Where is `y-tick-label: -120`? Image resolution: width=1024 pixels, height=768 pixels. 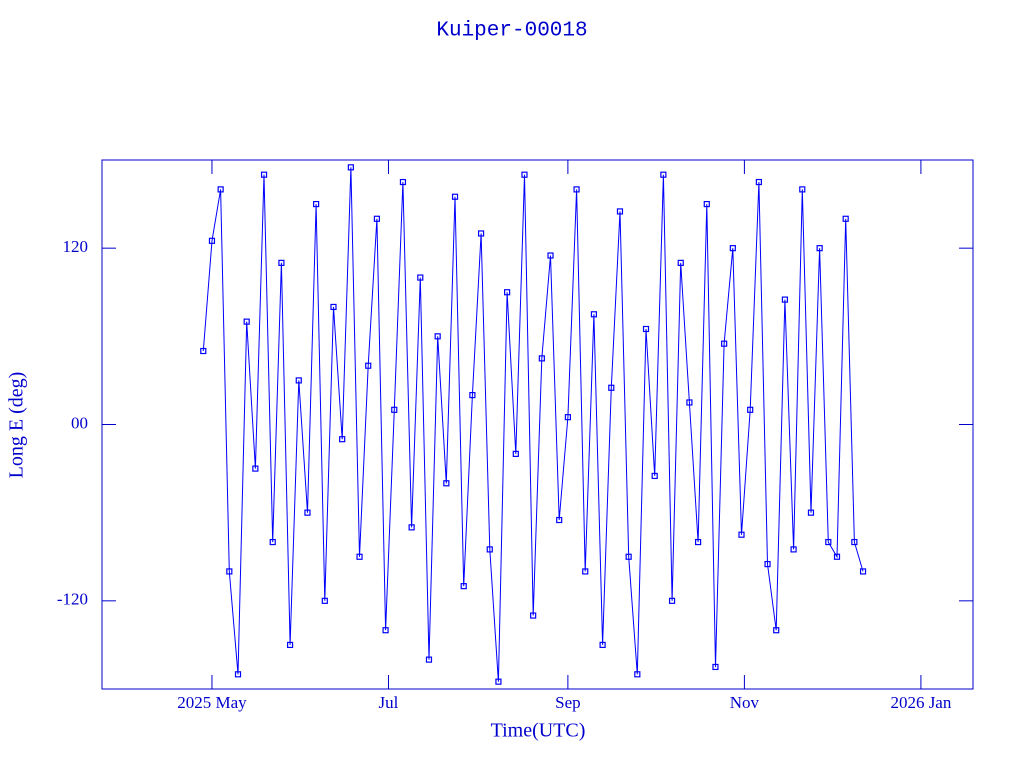 y-tick-label: -120 is located at coordinates (72, 599).